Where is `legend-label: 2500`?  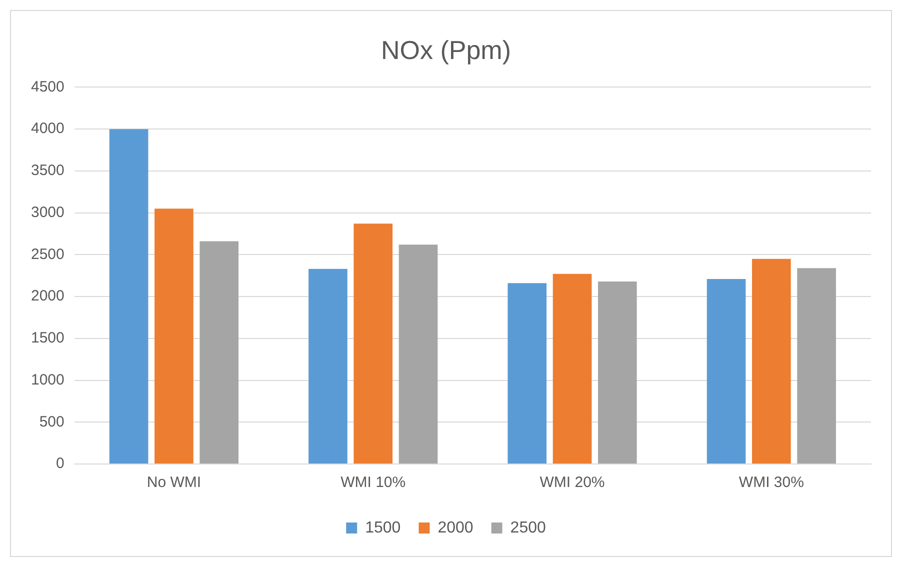
legend-label: 2500 is located at coordinates (528, 527).